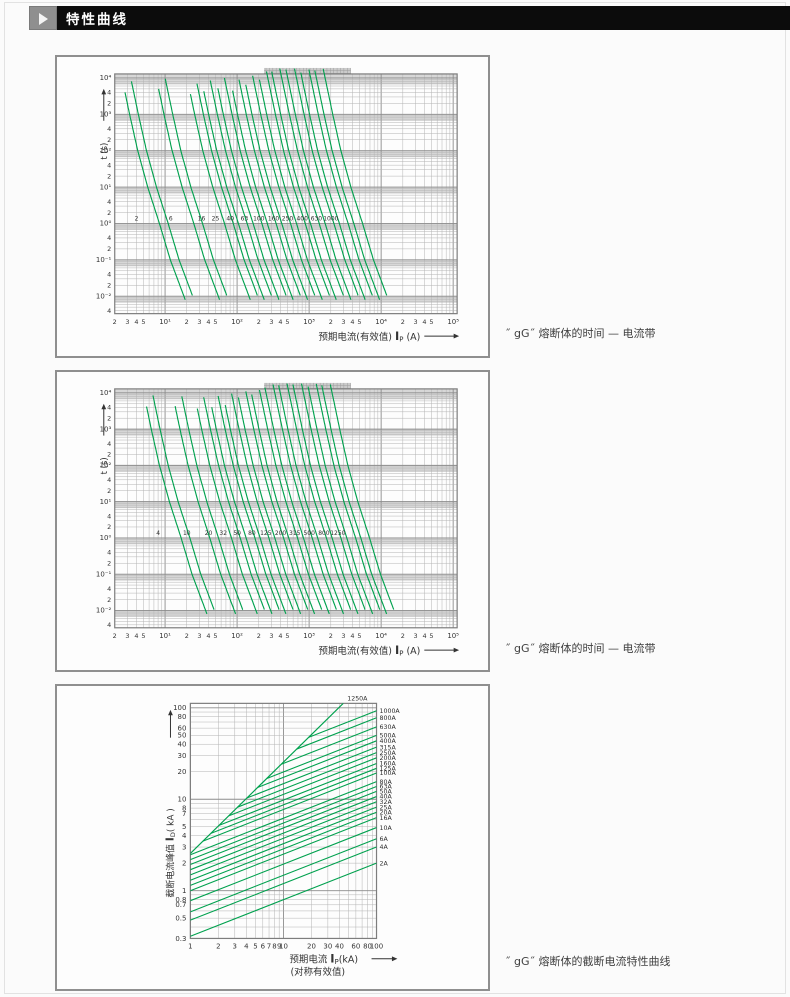  What do you see at coordinates (309, 533) in the screenshot?
I see `svg-text: 500` at bounding box center [309, 533].